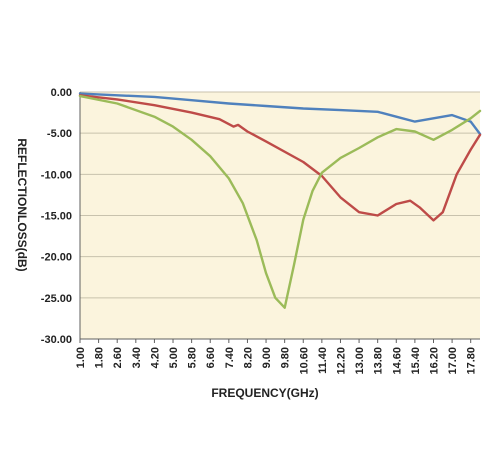 The image size is (497, 455). What do you see at coordinates (56, 299) in the screenshot?
I see `y-tick-label: -25.00` at bounding box center [56, 299].